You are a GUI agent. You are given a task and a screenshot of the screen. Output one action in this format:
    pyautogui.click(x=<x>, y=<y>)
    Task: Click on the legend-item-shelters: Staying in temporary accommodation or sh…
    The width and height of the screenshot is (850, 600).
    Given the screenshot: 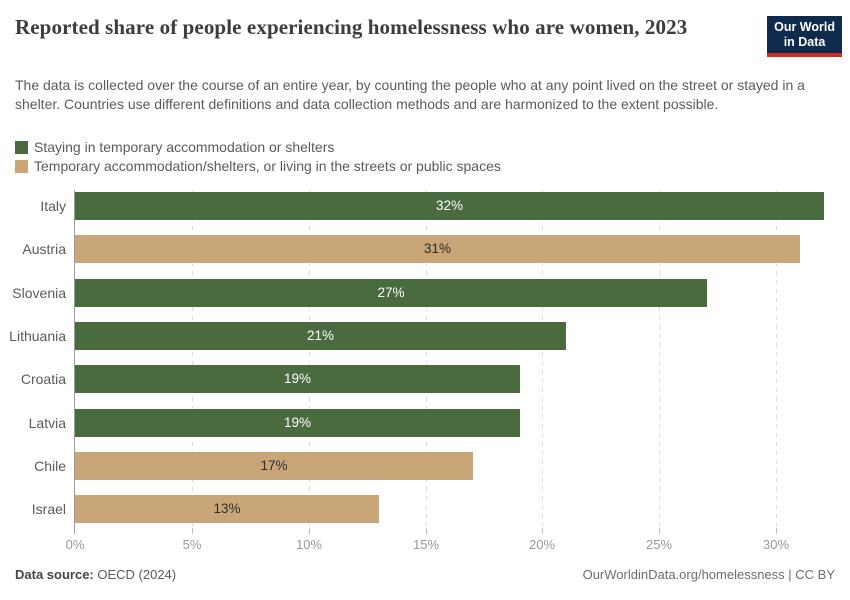 What is the action you would take?
    pyautogui.click(x=258, y=148)
    